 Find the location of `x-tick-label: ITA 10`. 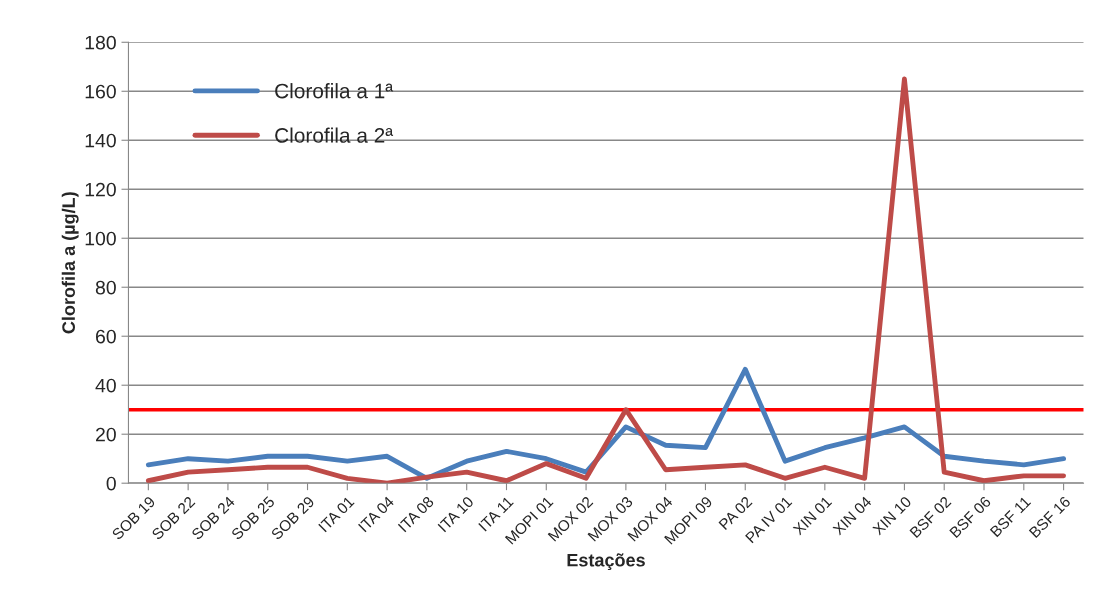

x-tick-label: ITA 10 is located at coordinates (456, 514).